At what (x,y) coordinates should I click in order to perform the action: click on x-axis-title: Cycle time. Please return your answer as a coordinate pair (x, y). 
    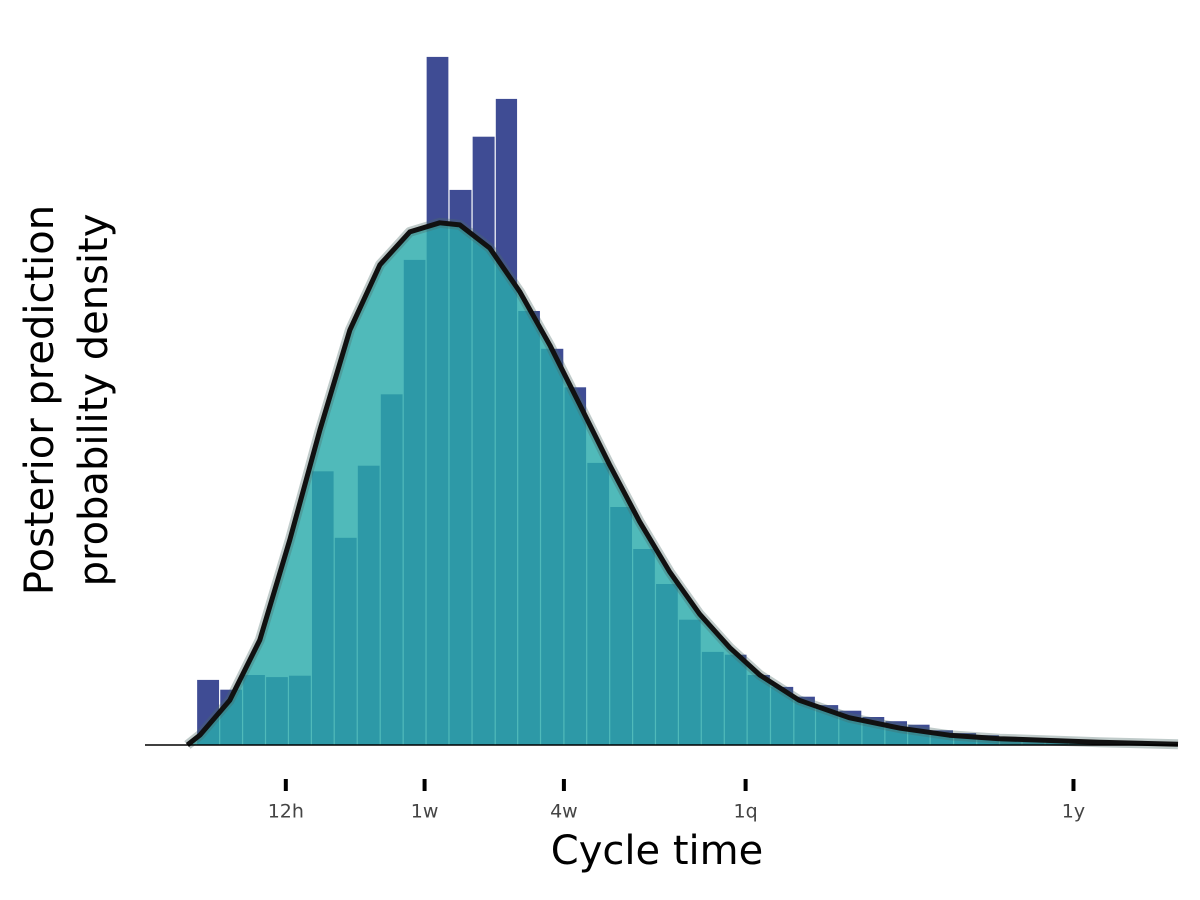
    Looking at the image, I should click on (657, 851).